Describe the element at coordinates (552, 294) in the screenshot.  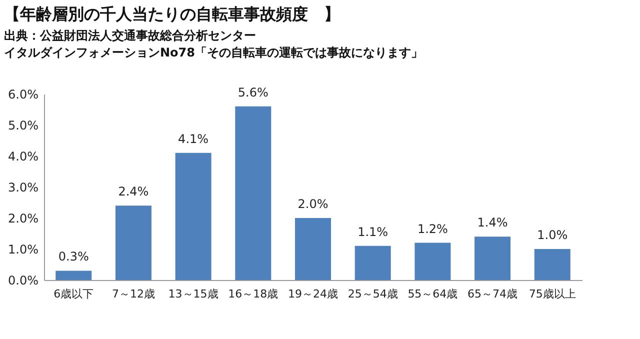
I see `x-tick-label: 75歳以上` at that location.